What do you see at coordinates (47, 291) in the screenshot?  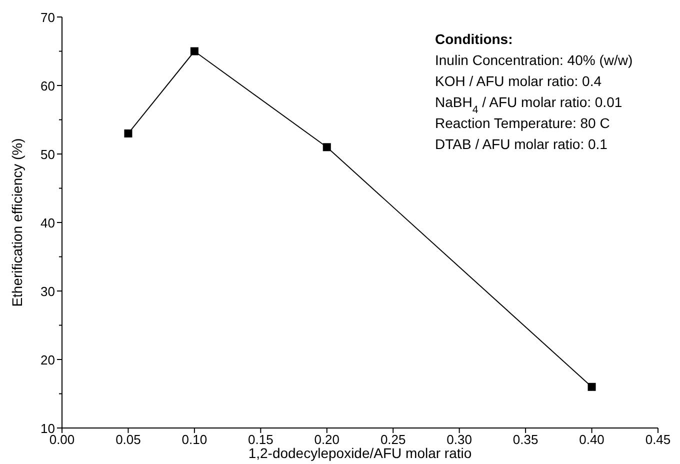 I see `y-tick-label: 30` at bounding box center [47, 291].